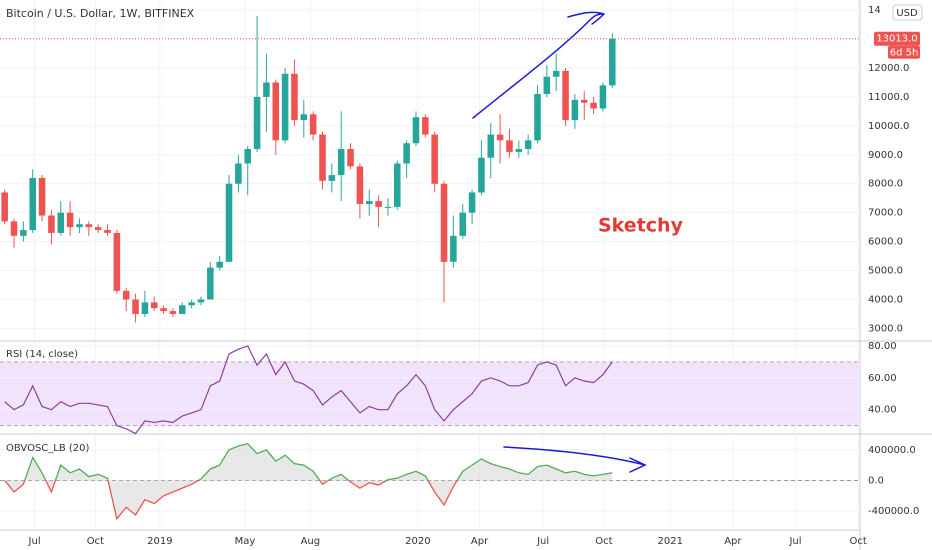  I want to click on pane-title: RSI (14, close), so click(42, 354).